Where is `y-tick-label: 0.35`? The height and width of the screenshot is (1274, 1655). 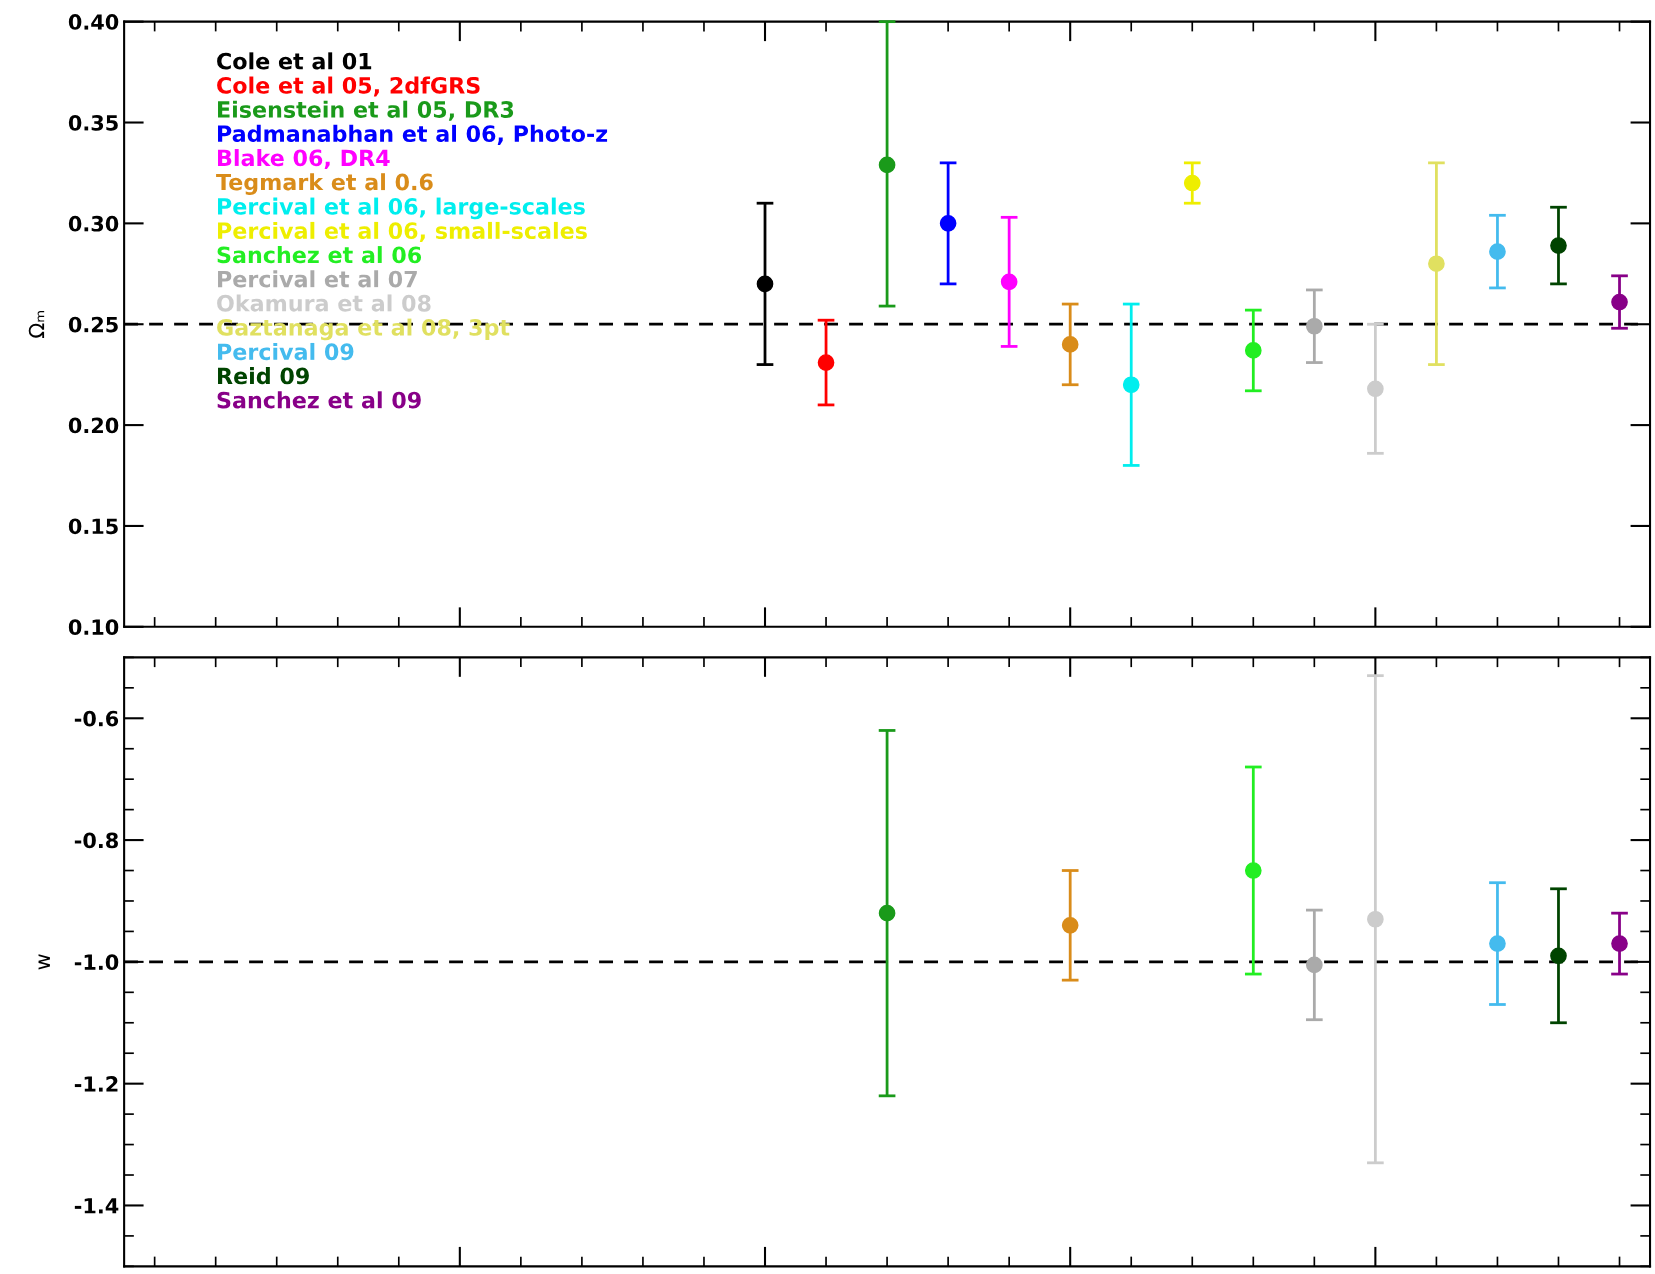 y-tick-label: 0.35 is located at coordinates (93, 122).